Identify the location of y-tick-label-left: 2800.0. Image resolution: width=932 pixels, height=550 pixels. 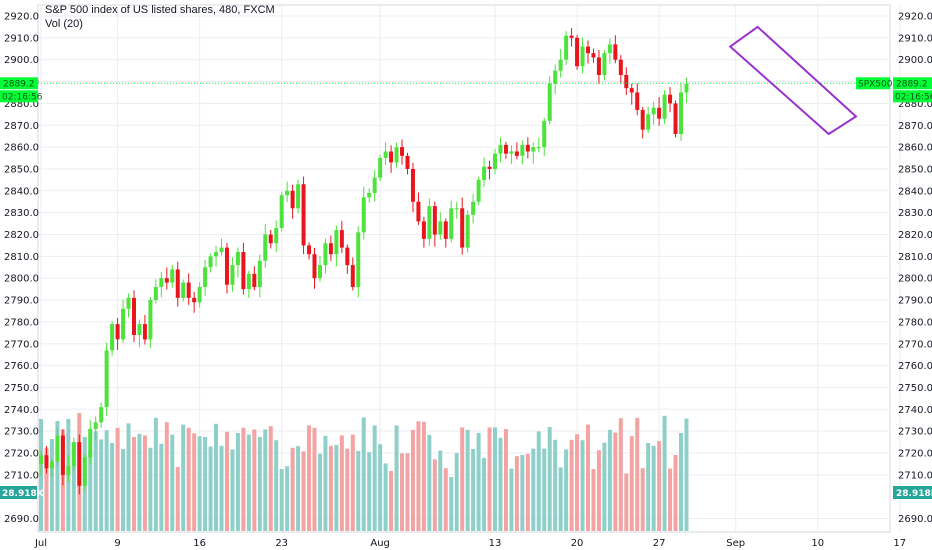
(21, 279).